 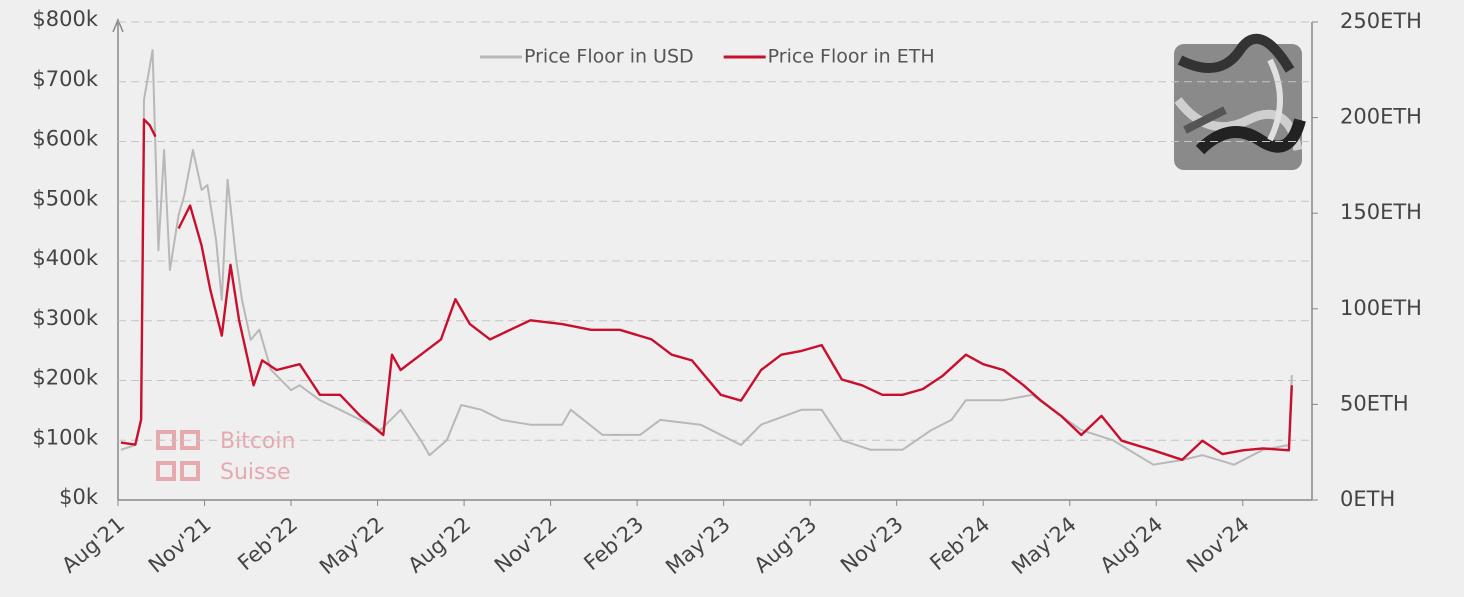 What do you see at coordinates (1240, 101) in the screenshot?
I see `thumbnail` at bounding box center [1240, 101].